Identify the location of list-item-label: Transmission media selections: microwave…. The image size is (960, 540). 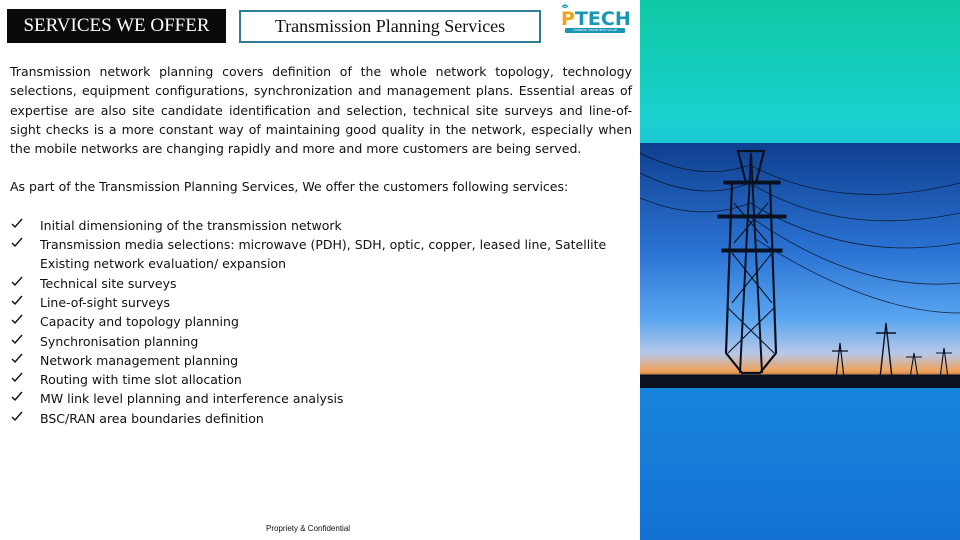
(323, 245).